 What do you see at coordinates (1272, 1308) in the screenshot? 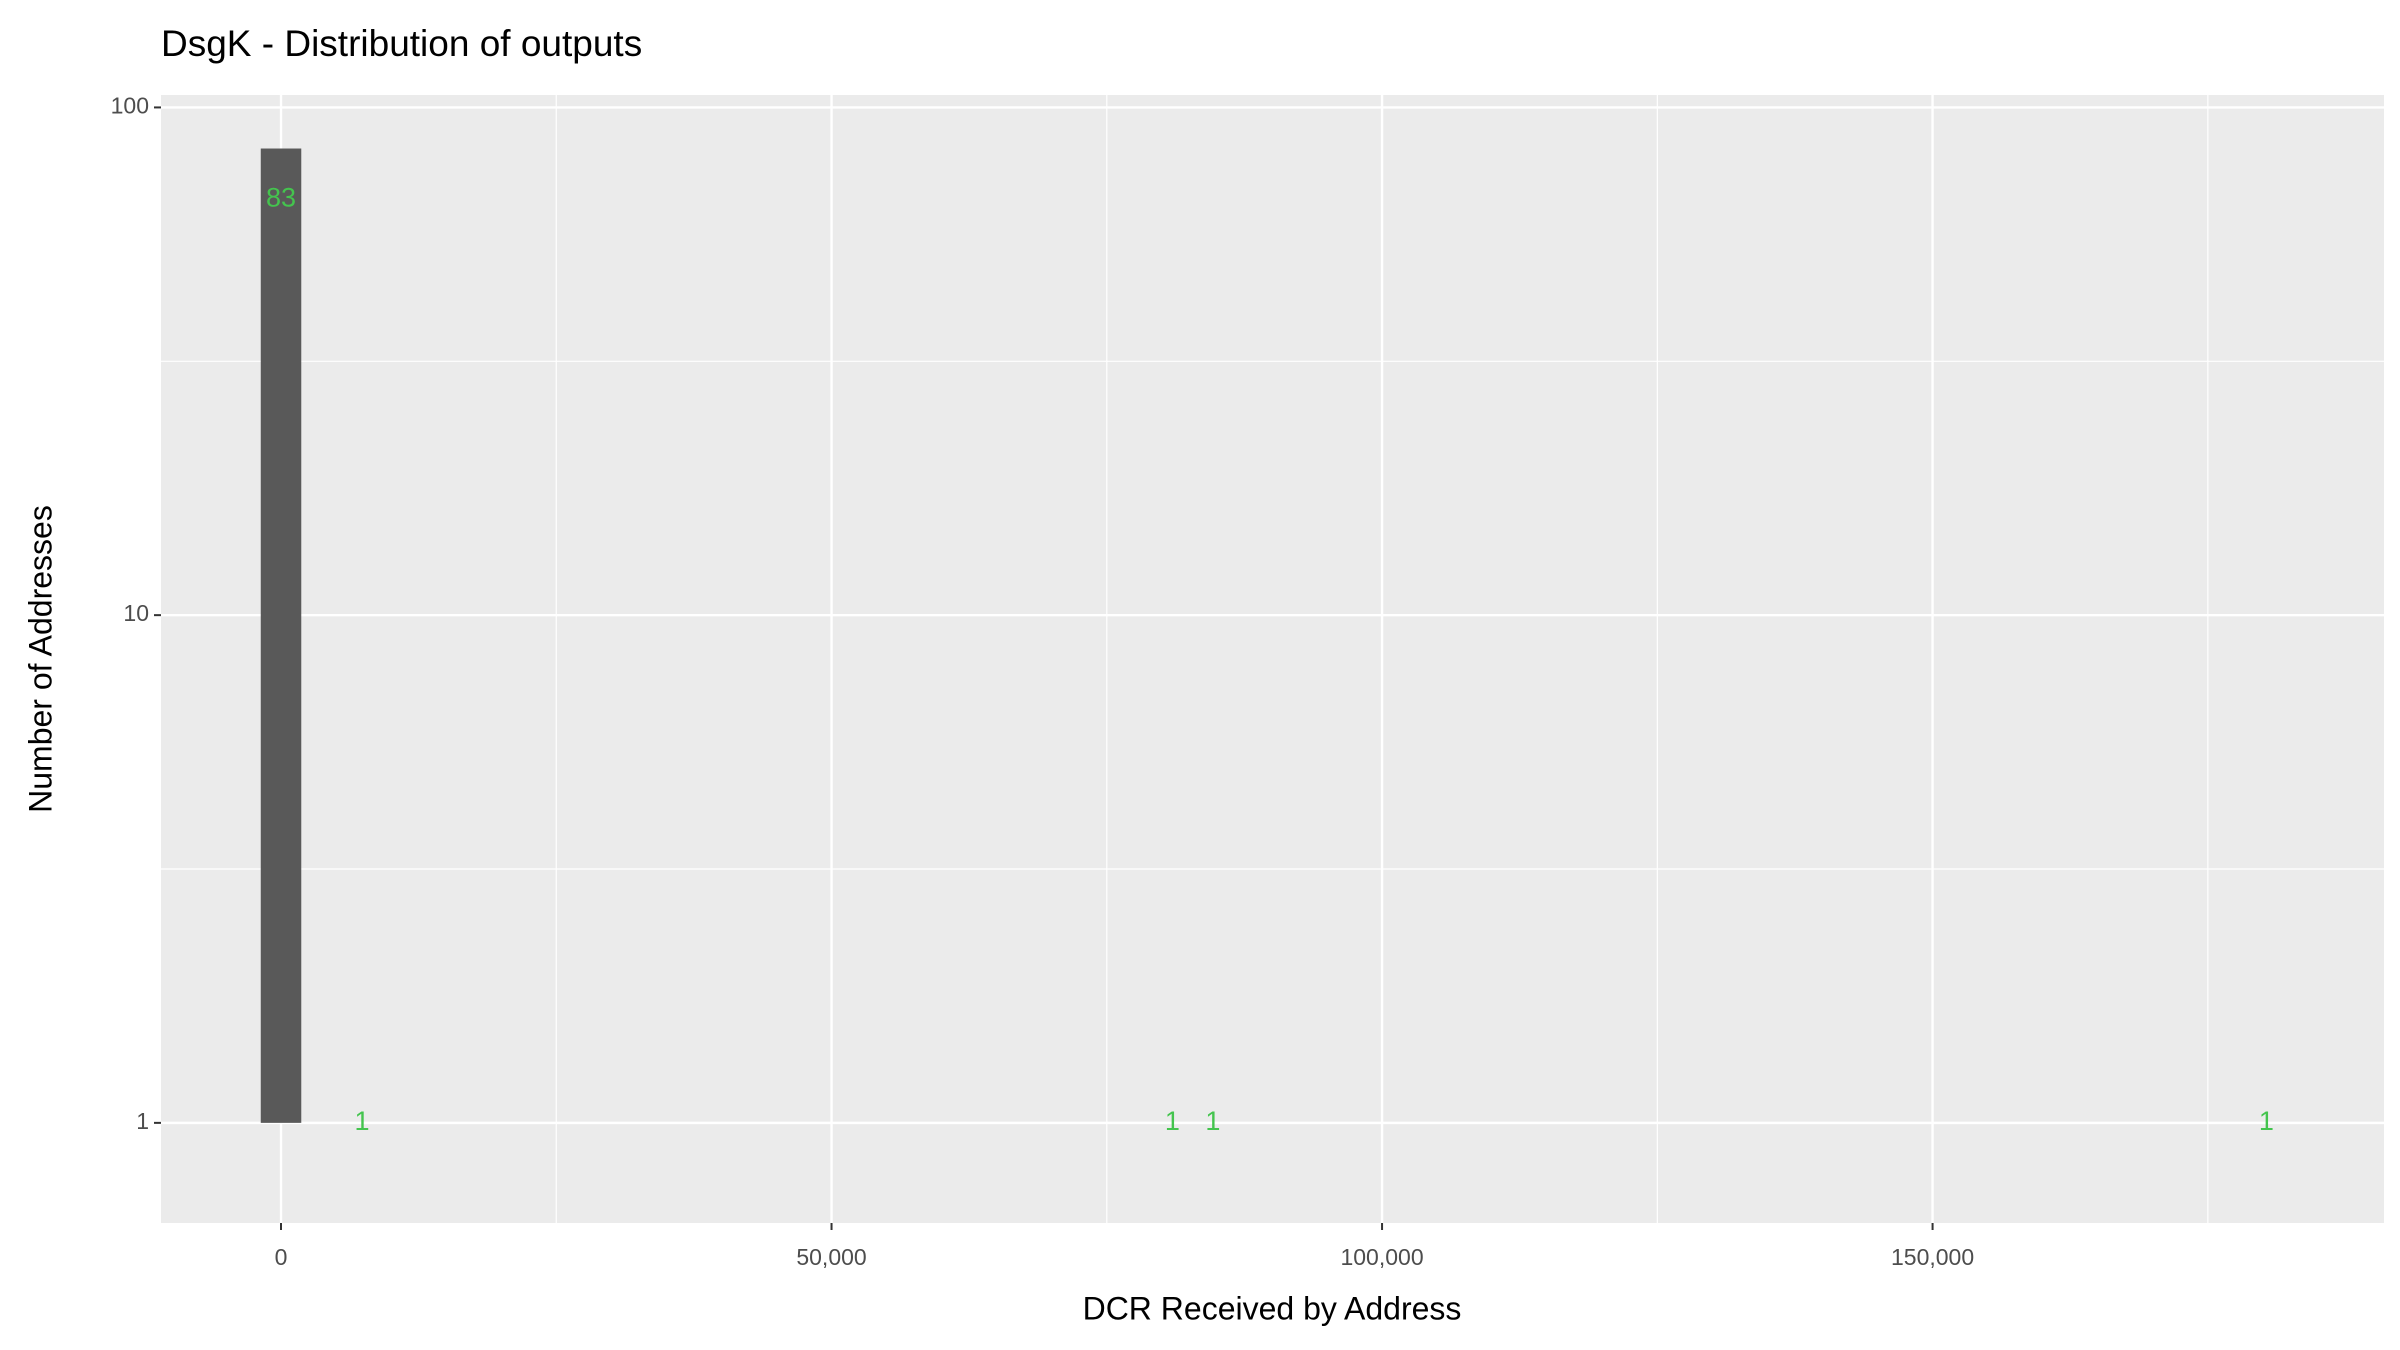
I see `x-axis-title: DCR Received by Address` at bounding box center [1272, 1308].